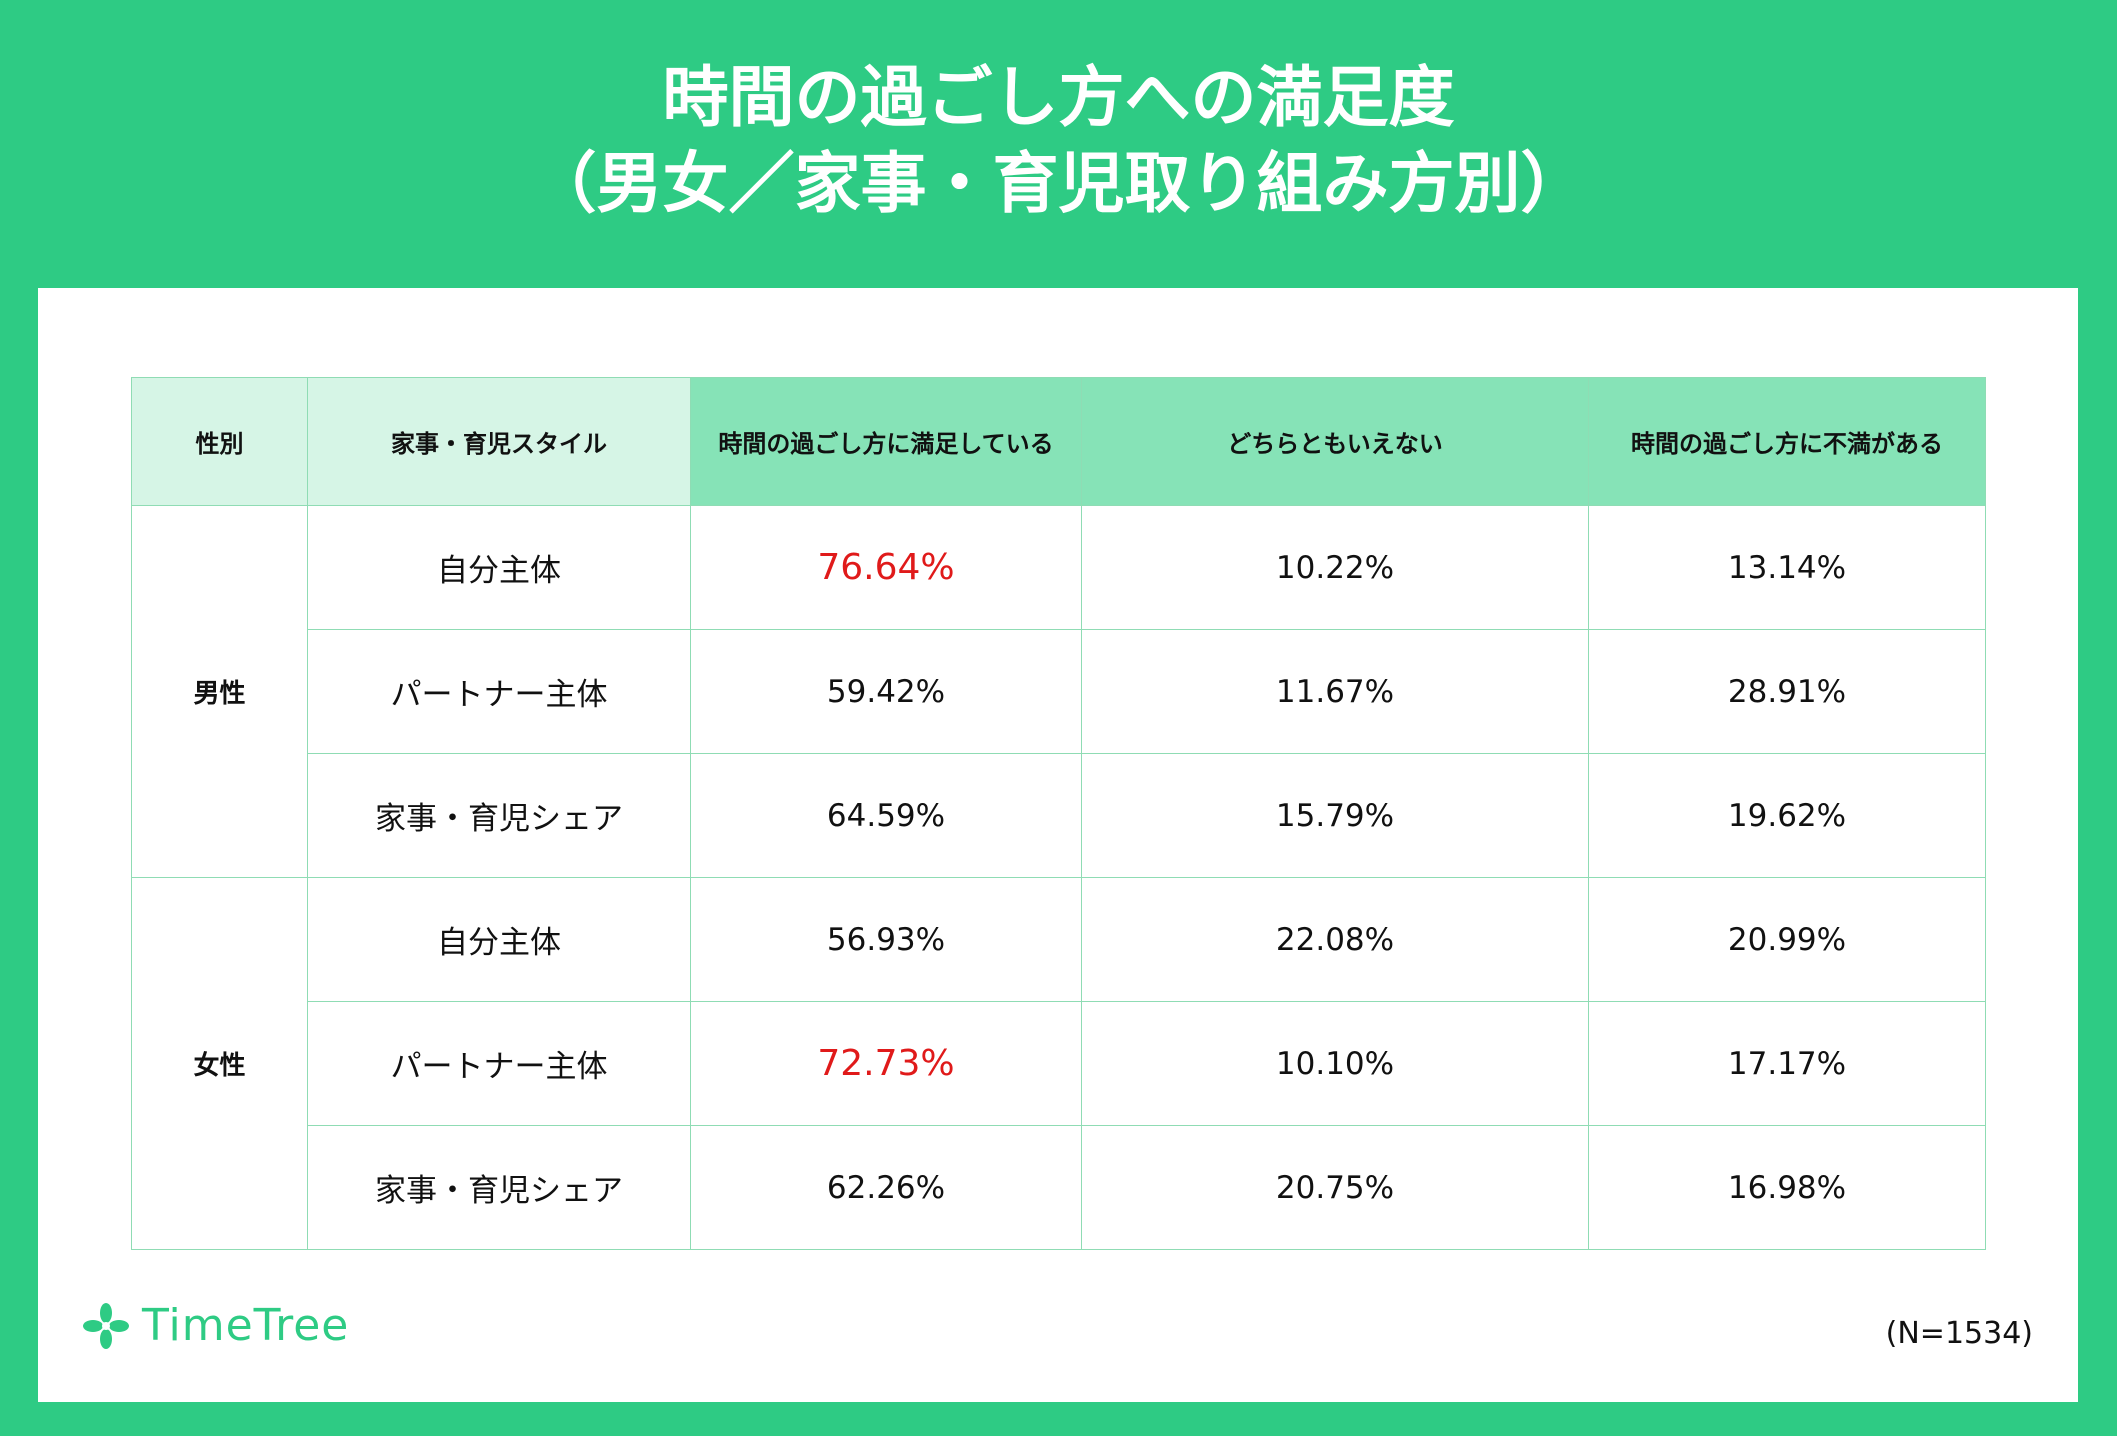  I want to click on brand-name: TimeTree, so click(246, 1325).